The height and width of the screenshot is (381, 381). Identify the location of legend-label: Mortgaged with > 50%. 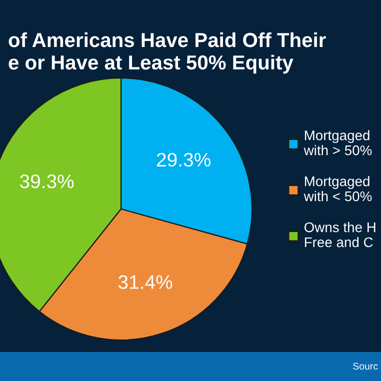
(338, 143).